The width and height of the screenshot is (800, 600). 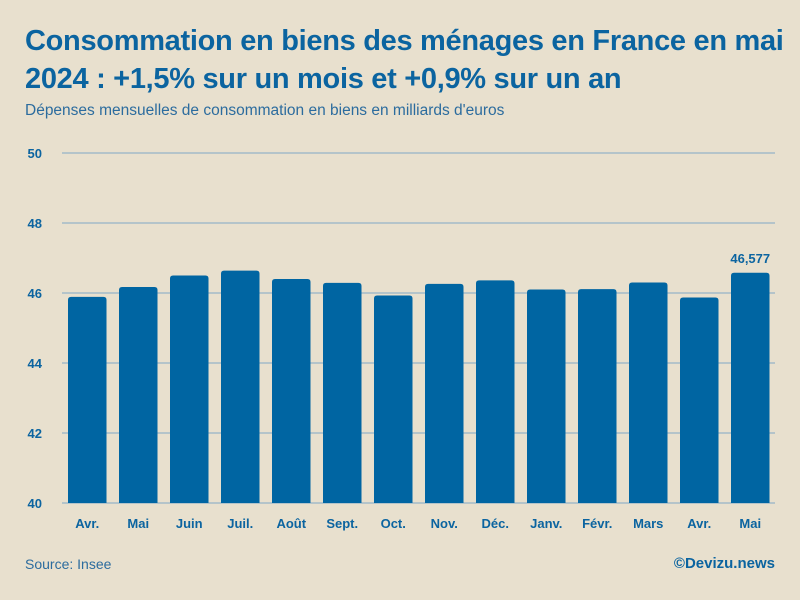 What do you see at coordinates (444, 523) in the screenshot?
I see `x-tick-label: Nov.` at bounding box center [444, 523].